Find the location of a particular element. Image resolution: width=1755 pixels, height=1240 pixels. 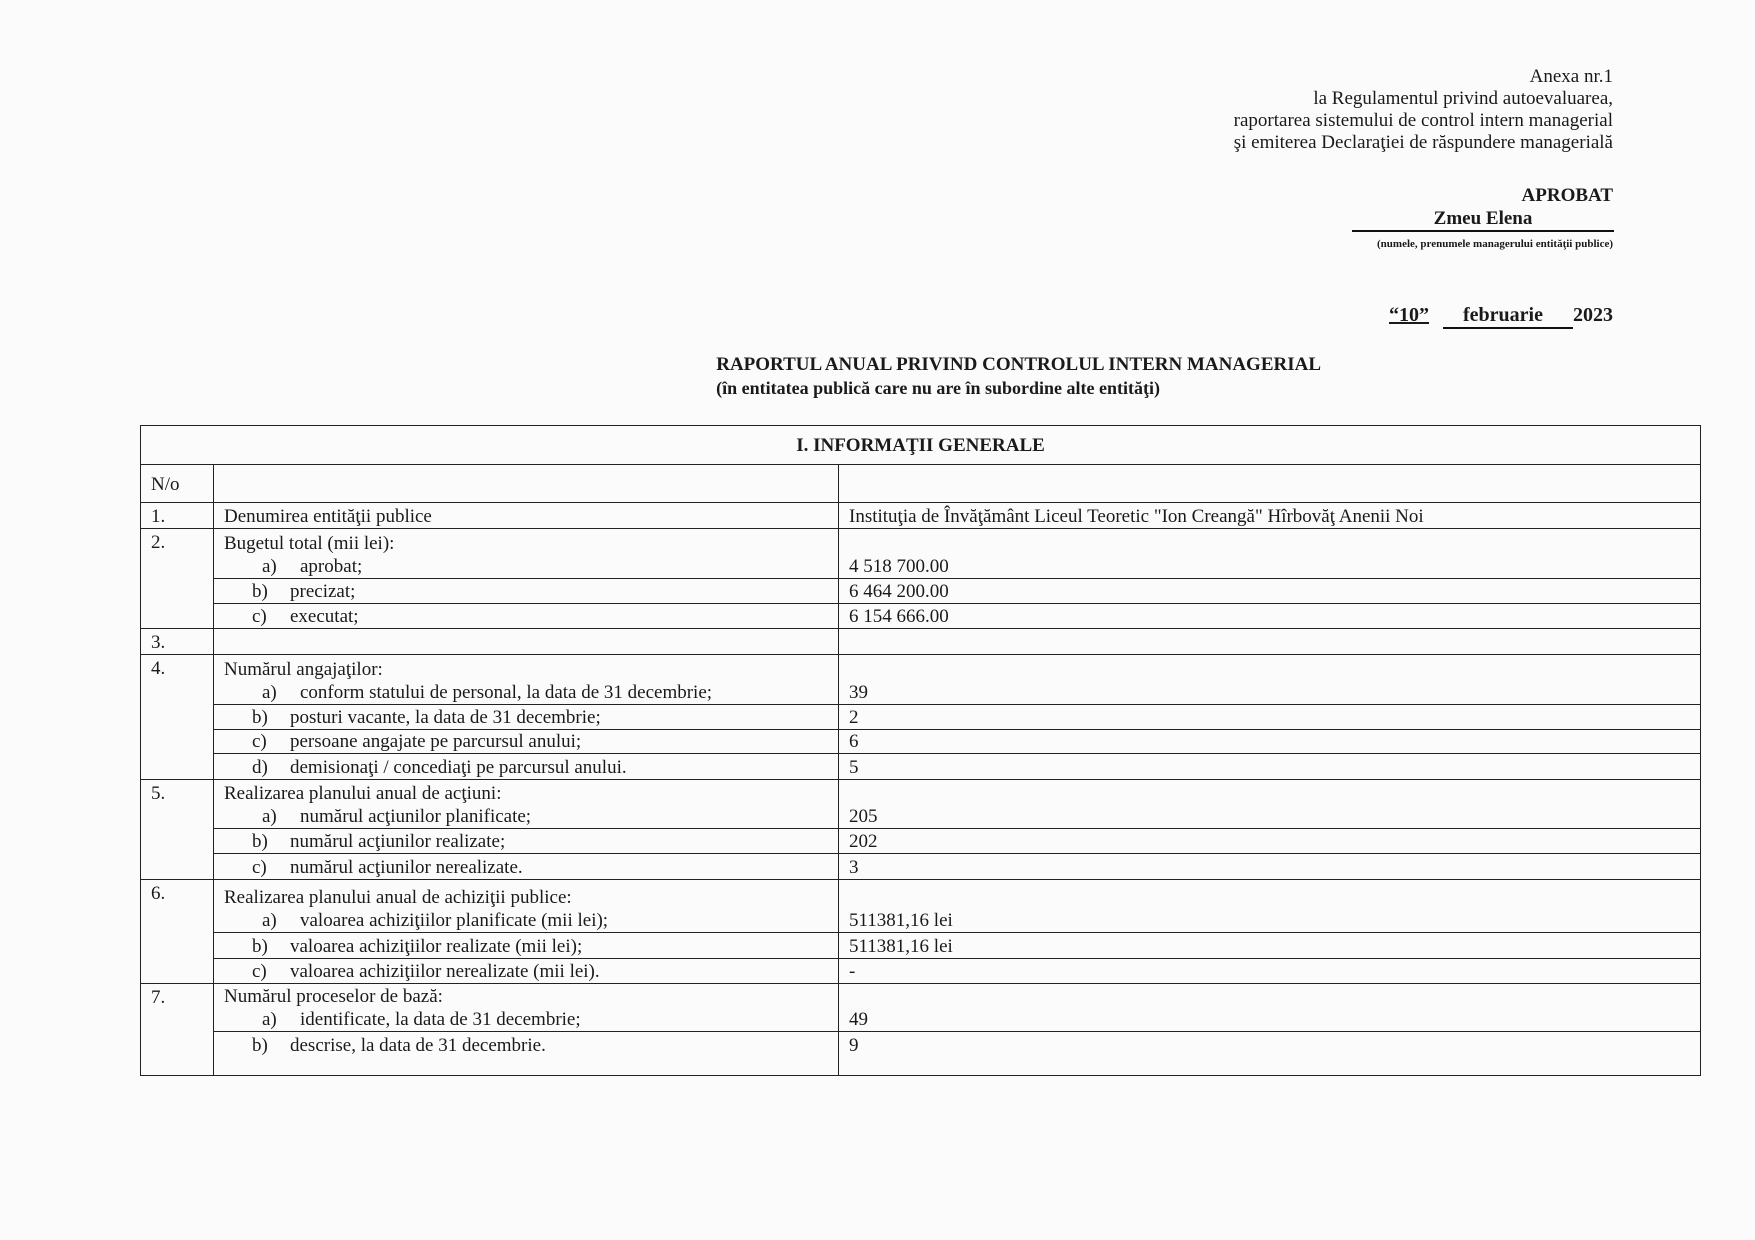

group-title: Numărul proceselor de bază: is located at coordinates (333, 996).